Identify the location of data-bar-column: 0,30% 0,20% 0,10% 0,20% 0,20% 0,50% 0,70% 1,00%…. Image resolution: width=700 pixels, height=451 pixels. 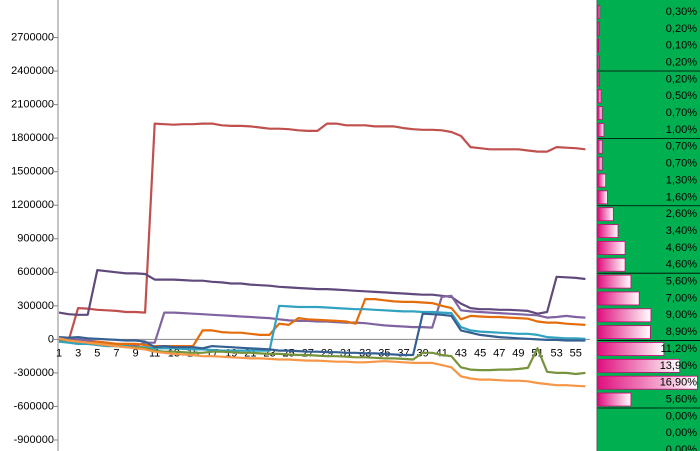
(648, 225).